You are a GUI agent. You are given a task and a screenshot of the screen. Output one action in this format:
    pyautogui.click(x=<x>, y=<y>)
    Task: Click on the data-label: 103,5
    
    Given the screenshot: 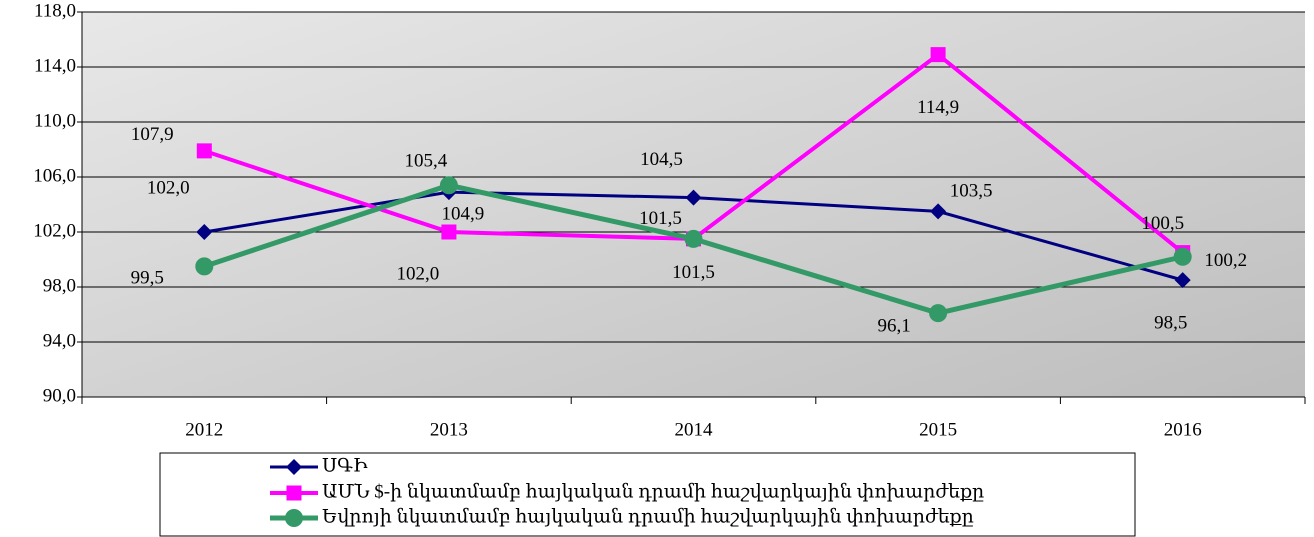 What is the action you would take?
    pyautogui.click(x=971, y=191)
    